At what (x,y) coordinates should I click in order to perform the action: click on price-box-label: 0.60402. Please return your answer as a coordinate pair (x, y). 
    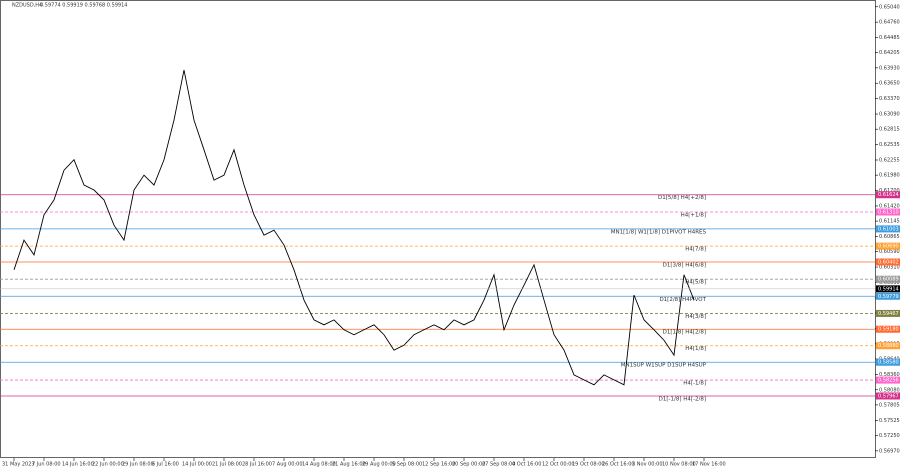
    Looking at the image, I should click on (888, 262).